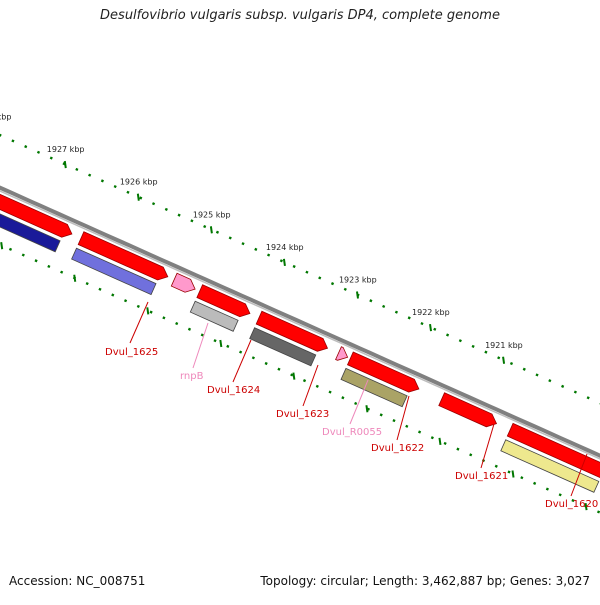  I want to click on gene-label: Dvul_1620, so click(571, 504).